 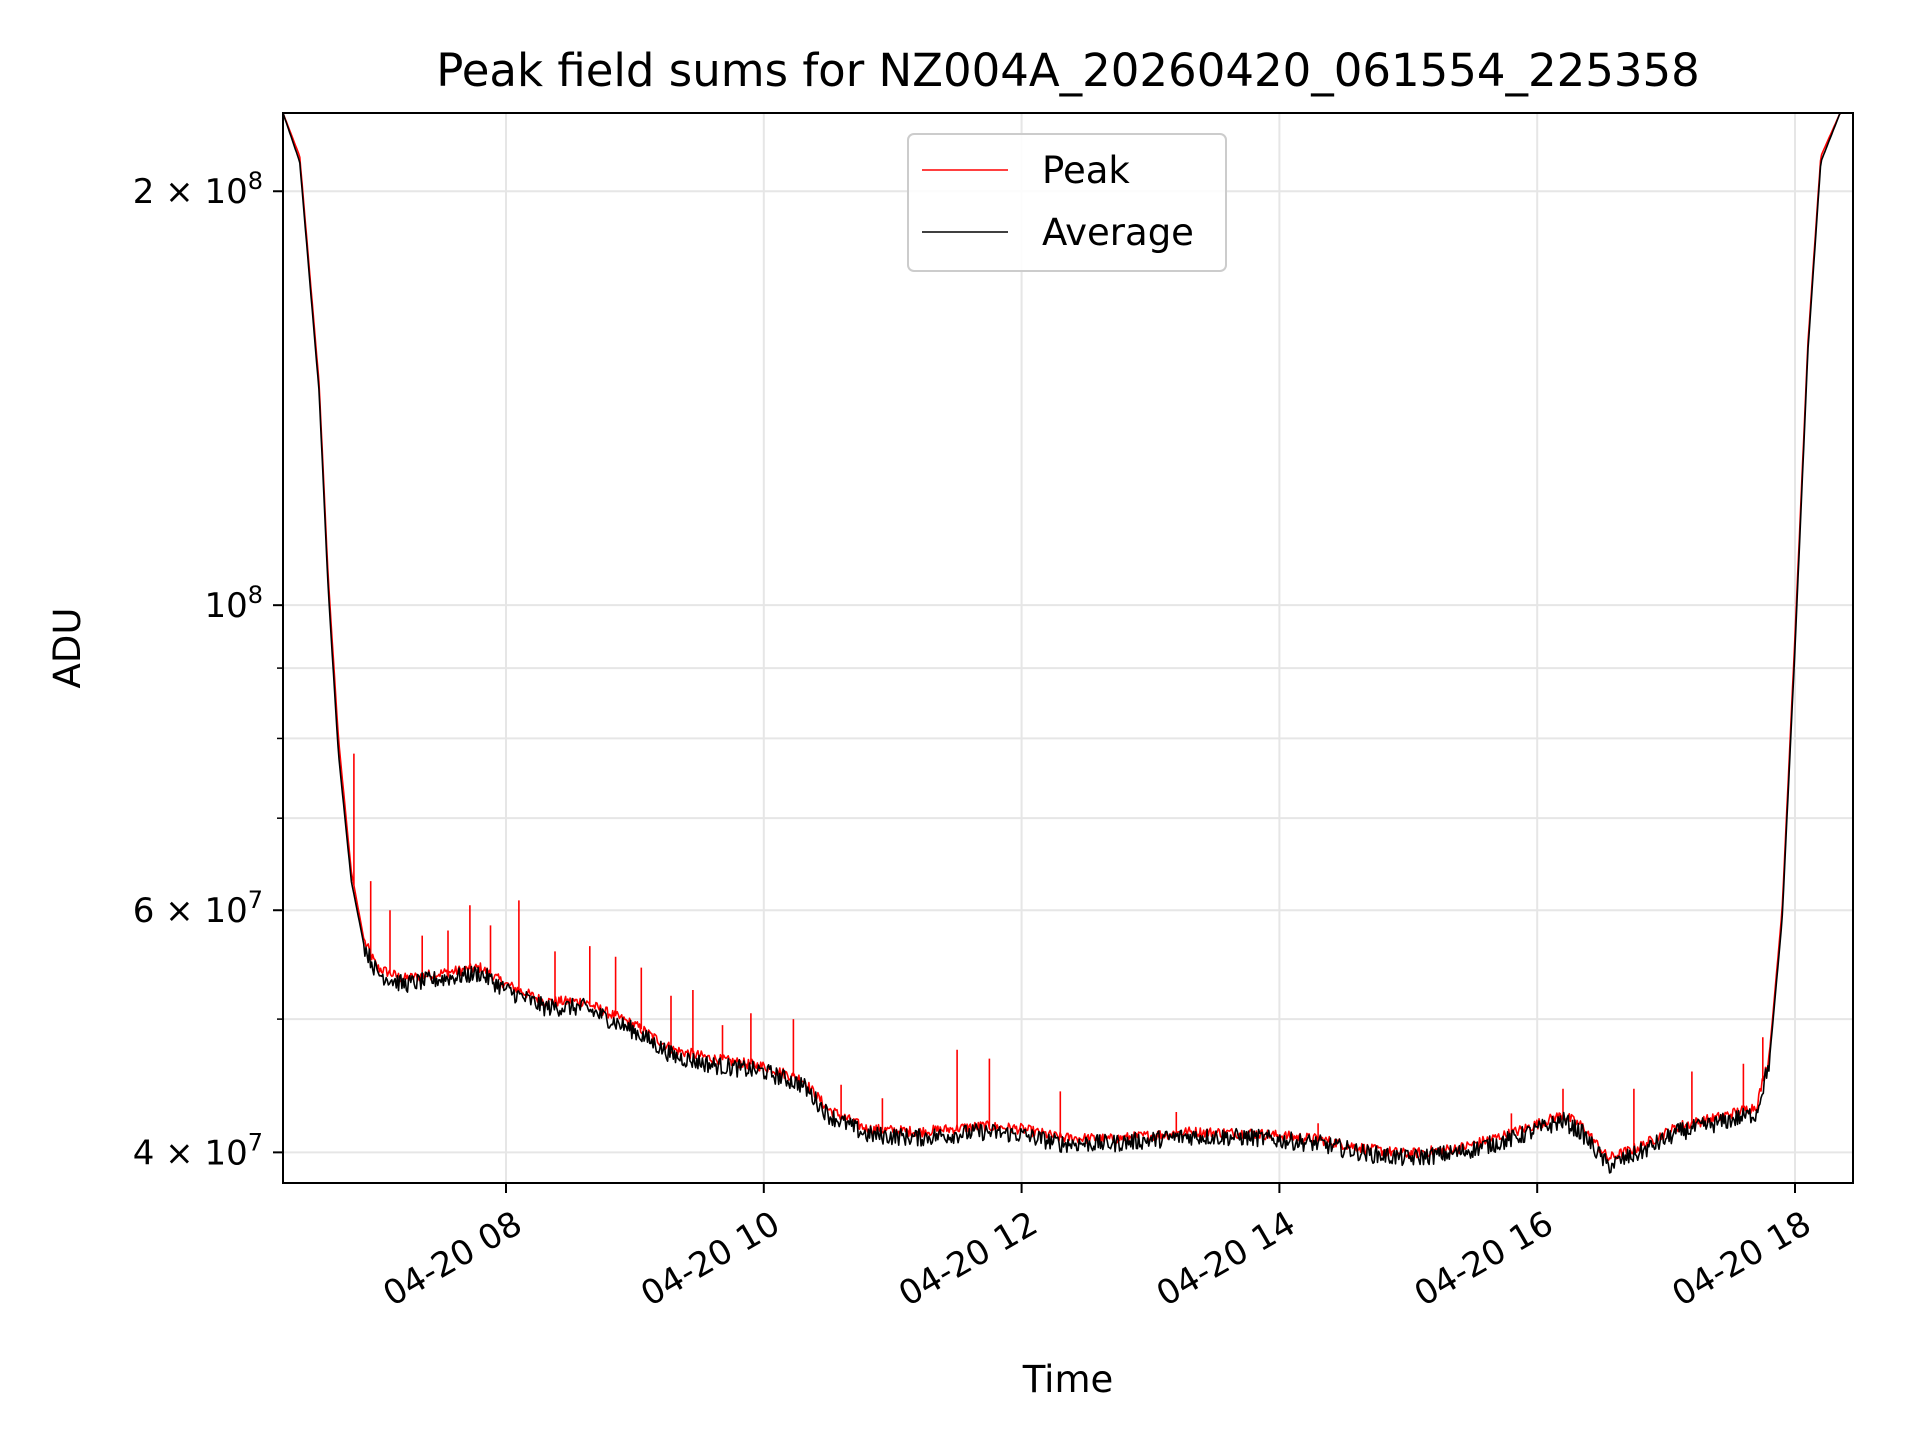 I want to click on y-tick-label: 108, so click(x=233, y=603).